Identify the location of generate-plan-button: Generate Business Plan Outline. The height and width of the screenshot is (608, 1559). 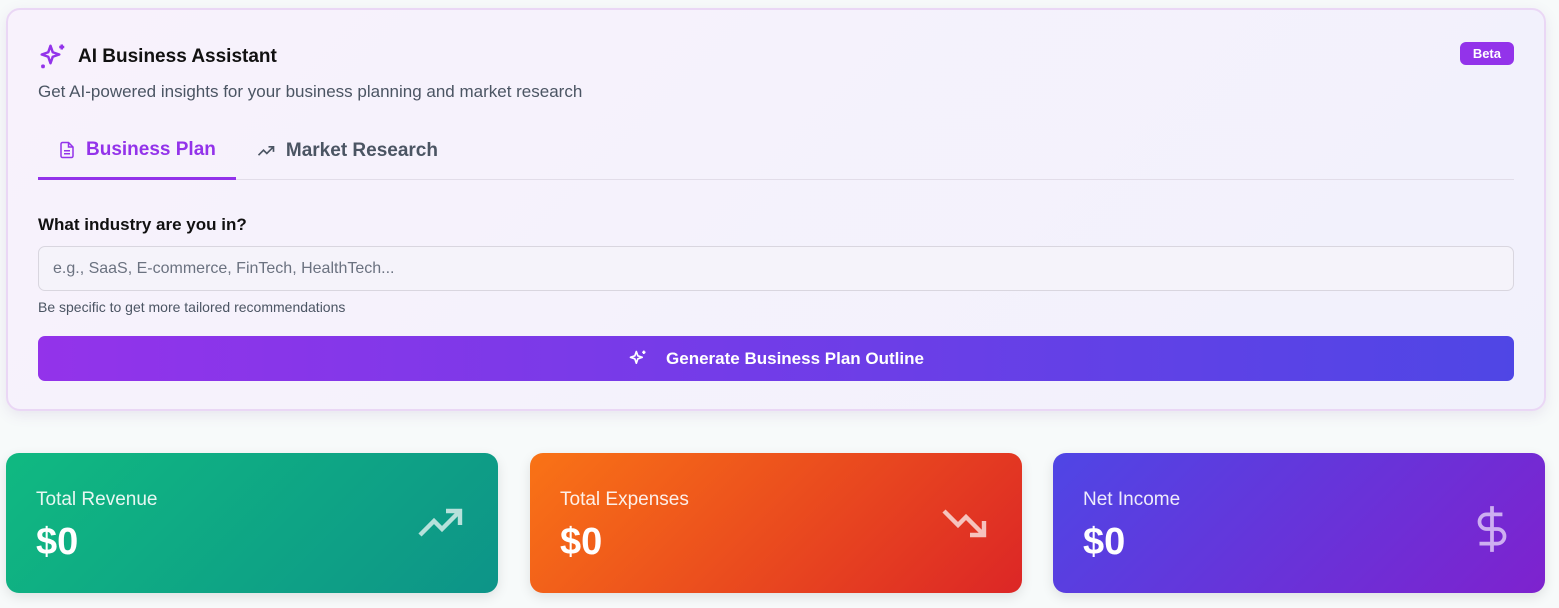
(776, 358).